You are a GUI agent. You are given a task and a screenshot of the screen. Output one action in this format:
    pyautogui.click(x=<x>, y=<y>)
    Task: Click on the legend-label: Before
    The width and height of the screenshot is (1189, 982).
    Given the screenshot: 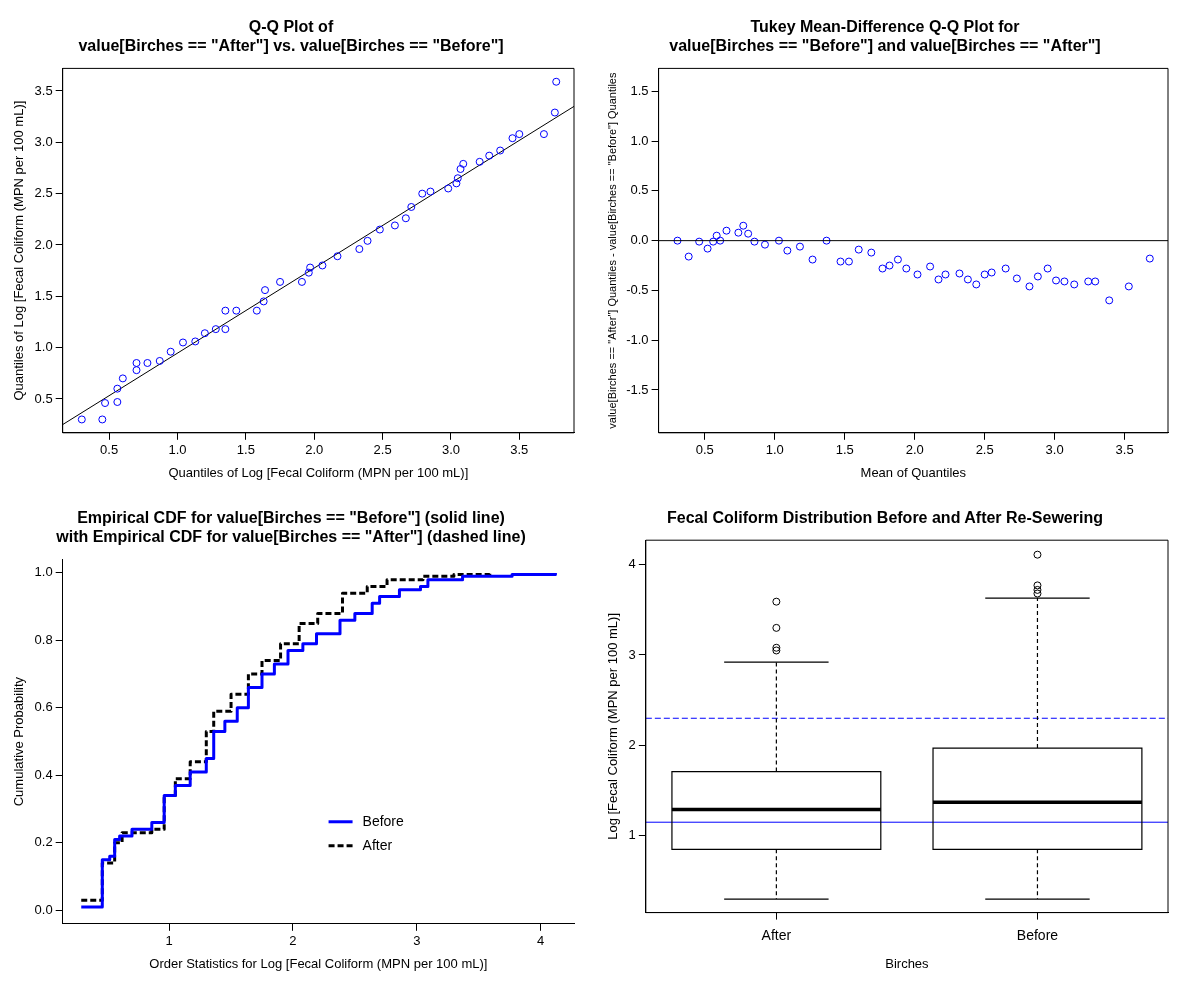 What is the action you would take?
    pyautogui.click(x=383, y=820)
    